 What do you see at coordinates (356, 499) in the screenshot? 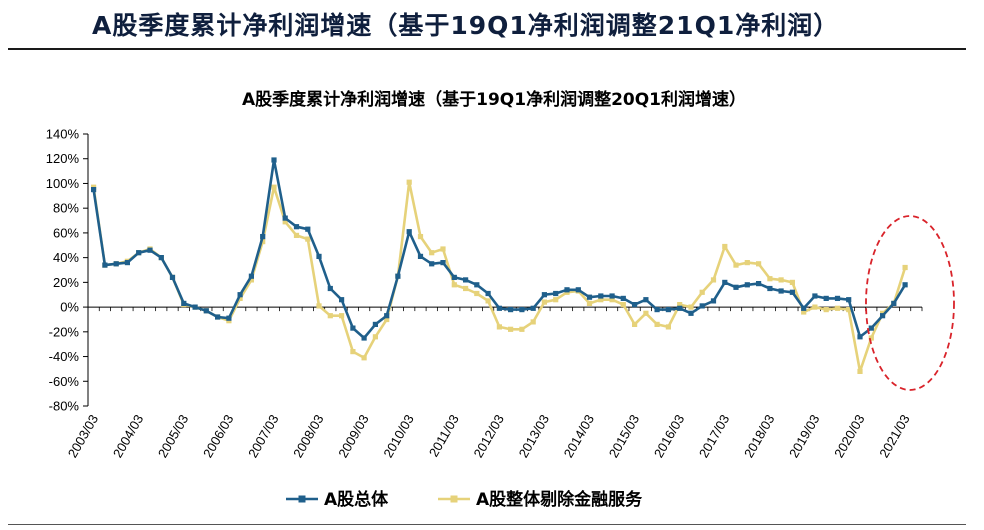
I see `legend-label-1: A股总体` at bounding box center [356, 499].